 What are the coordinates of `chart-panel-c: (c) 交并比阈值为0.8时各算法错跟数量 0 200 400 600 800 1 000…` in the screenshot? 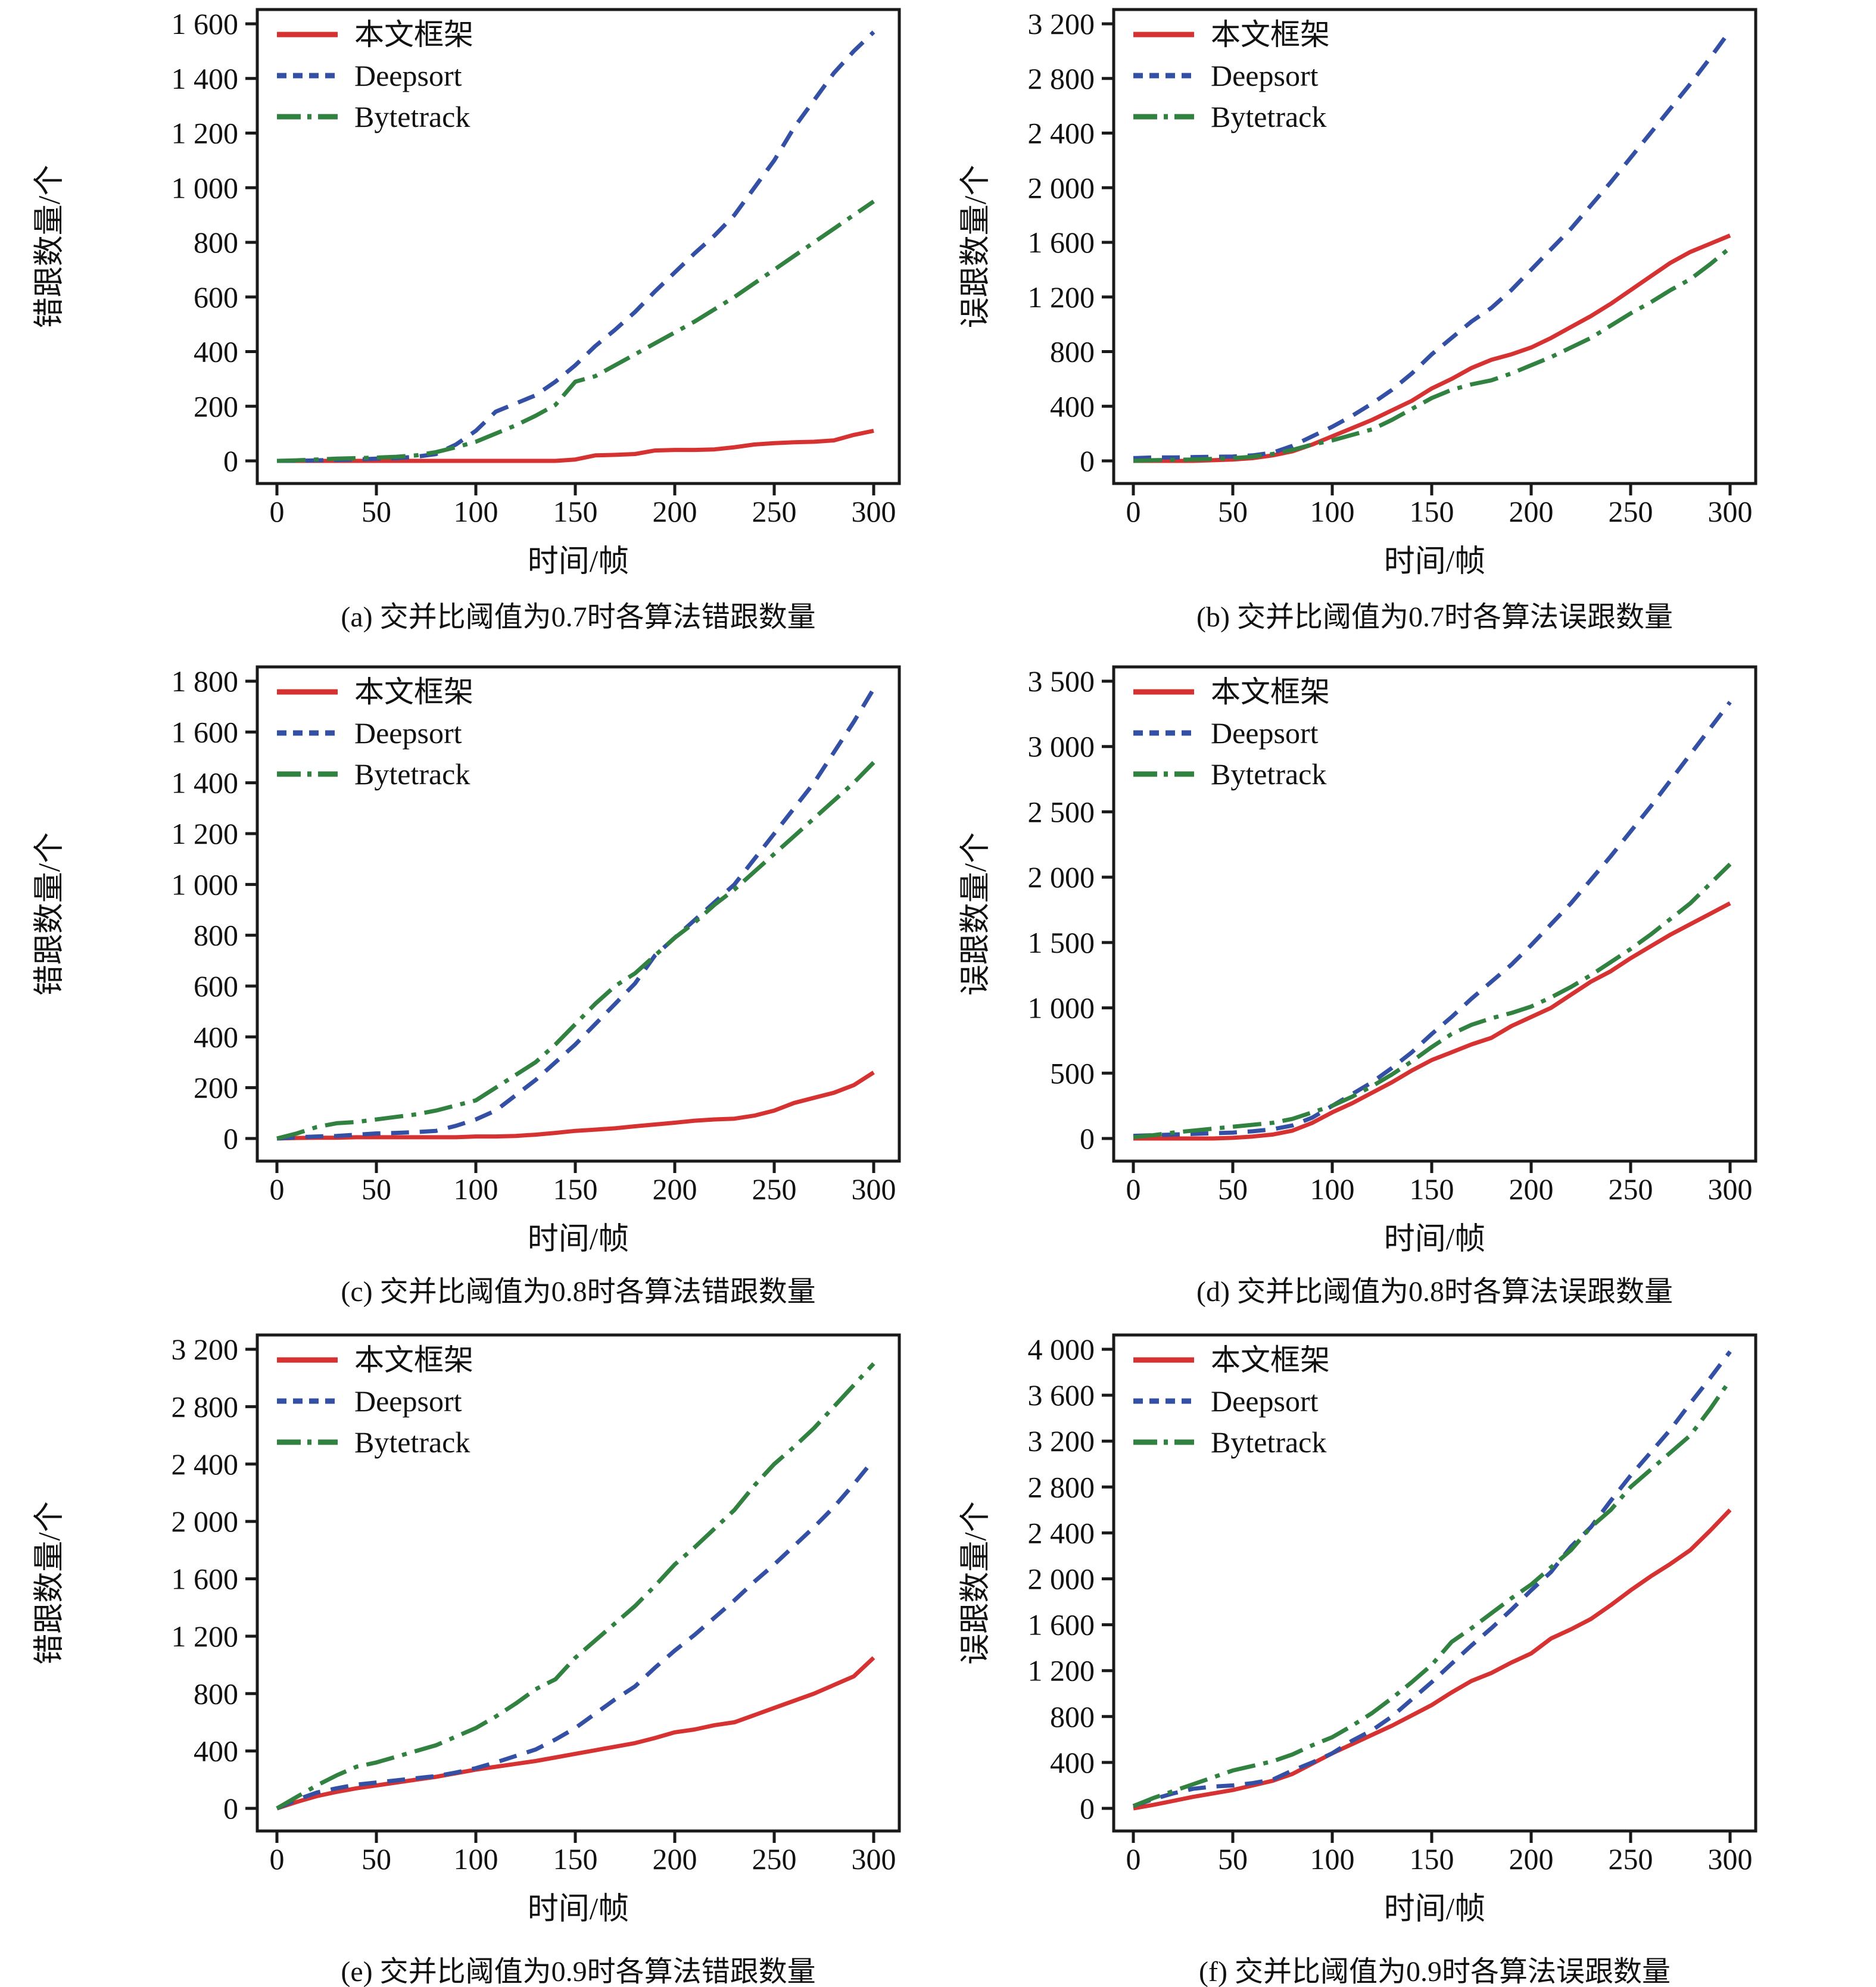 It's located at (467, 986).